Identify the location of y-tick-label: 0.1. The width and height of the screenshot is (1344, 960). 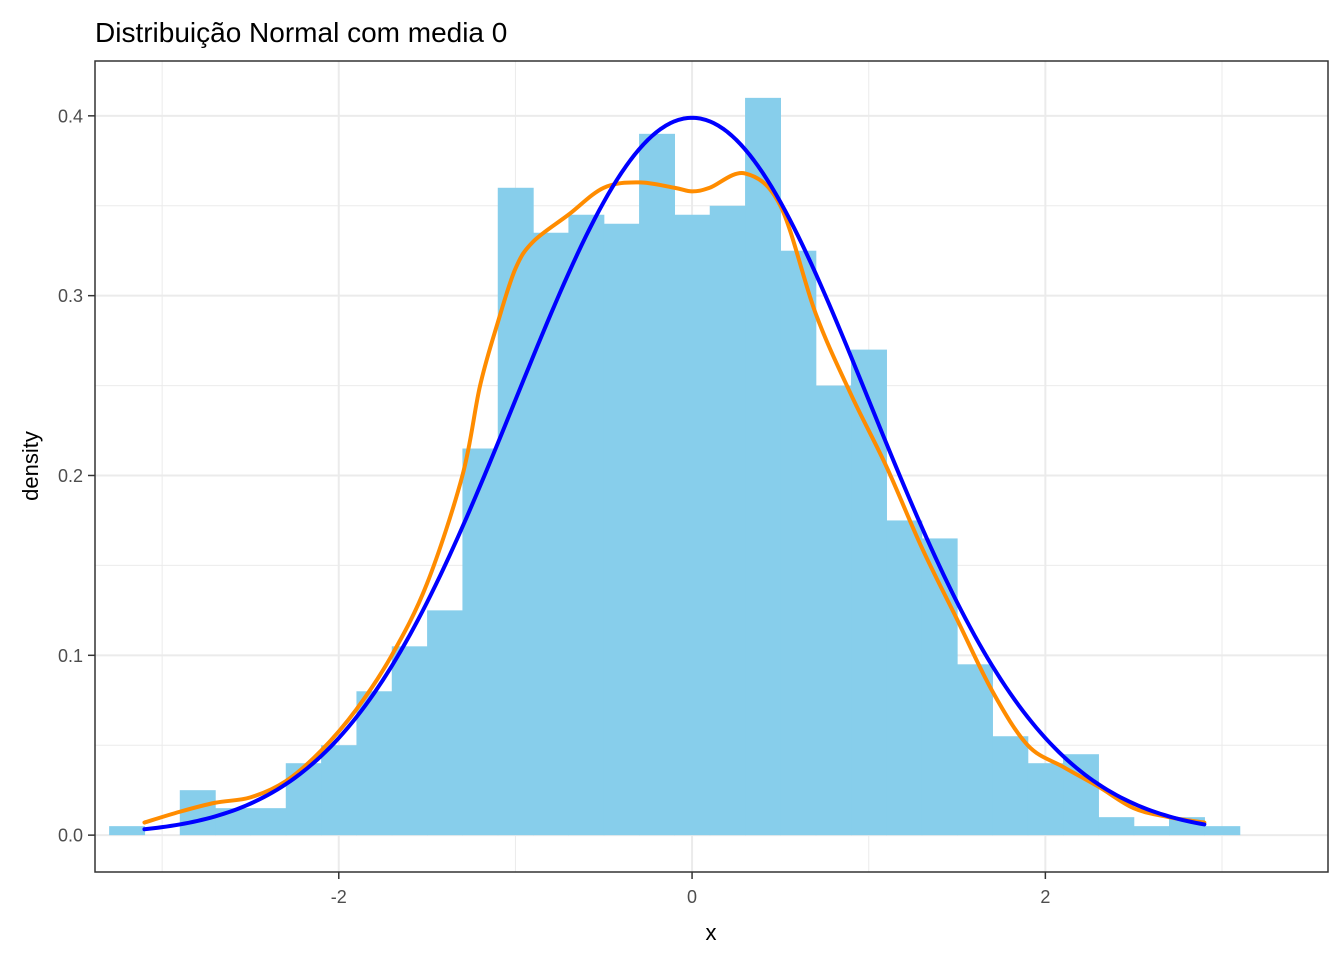
(70, 656).